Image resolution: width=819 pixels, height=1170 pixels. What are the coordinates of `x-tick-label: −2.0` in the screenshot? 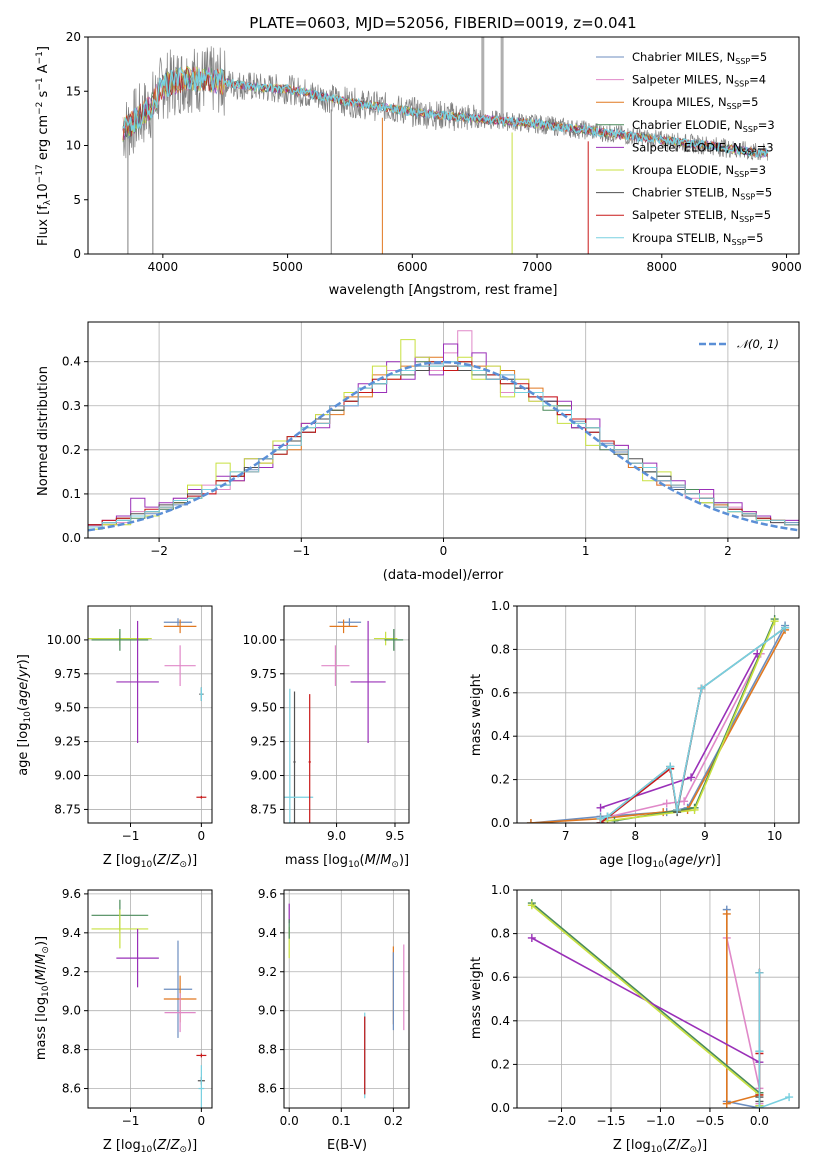 It's located at (561, 1121).